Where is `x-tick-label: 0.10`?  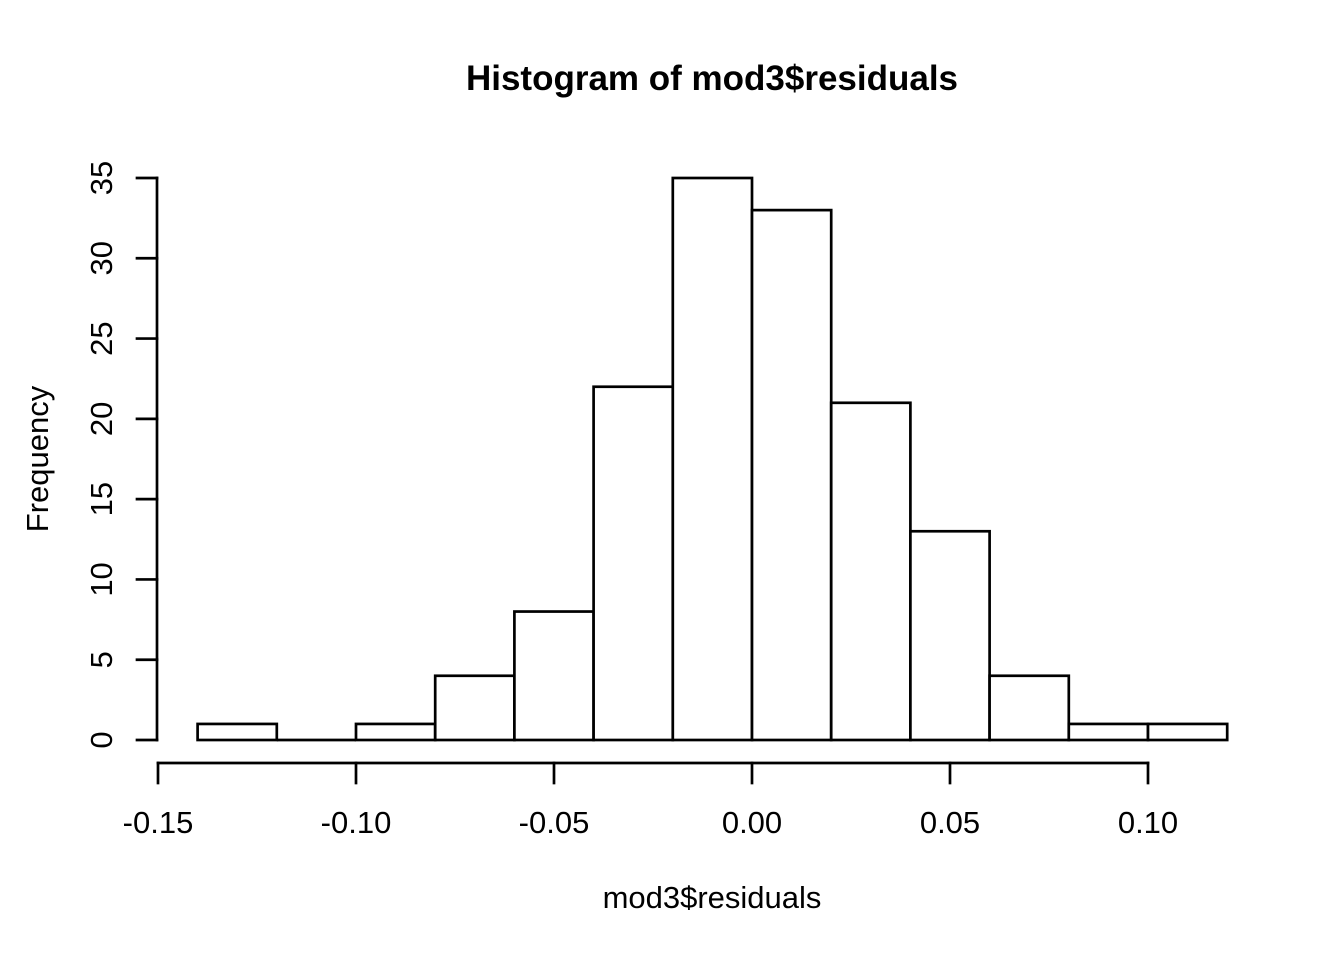
x-tick-label: 0.10 is located at coordinates (1148, 822).